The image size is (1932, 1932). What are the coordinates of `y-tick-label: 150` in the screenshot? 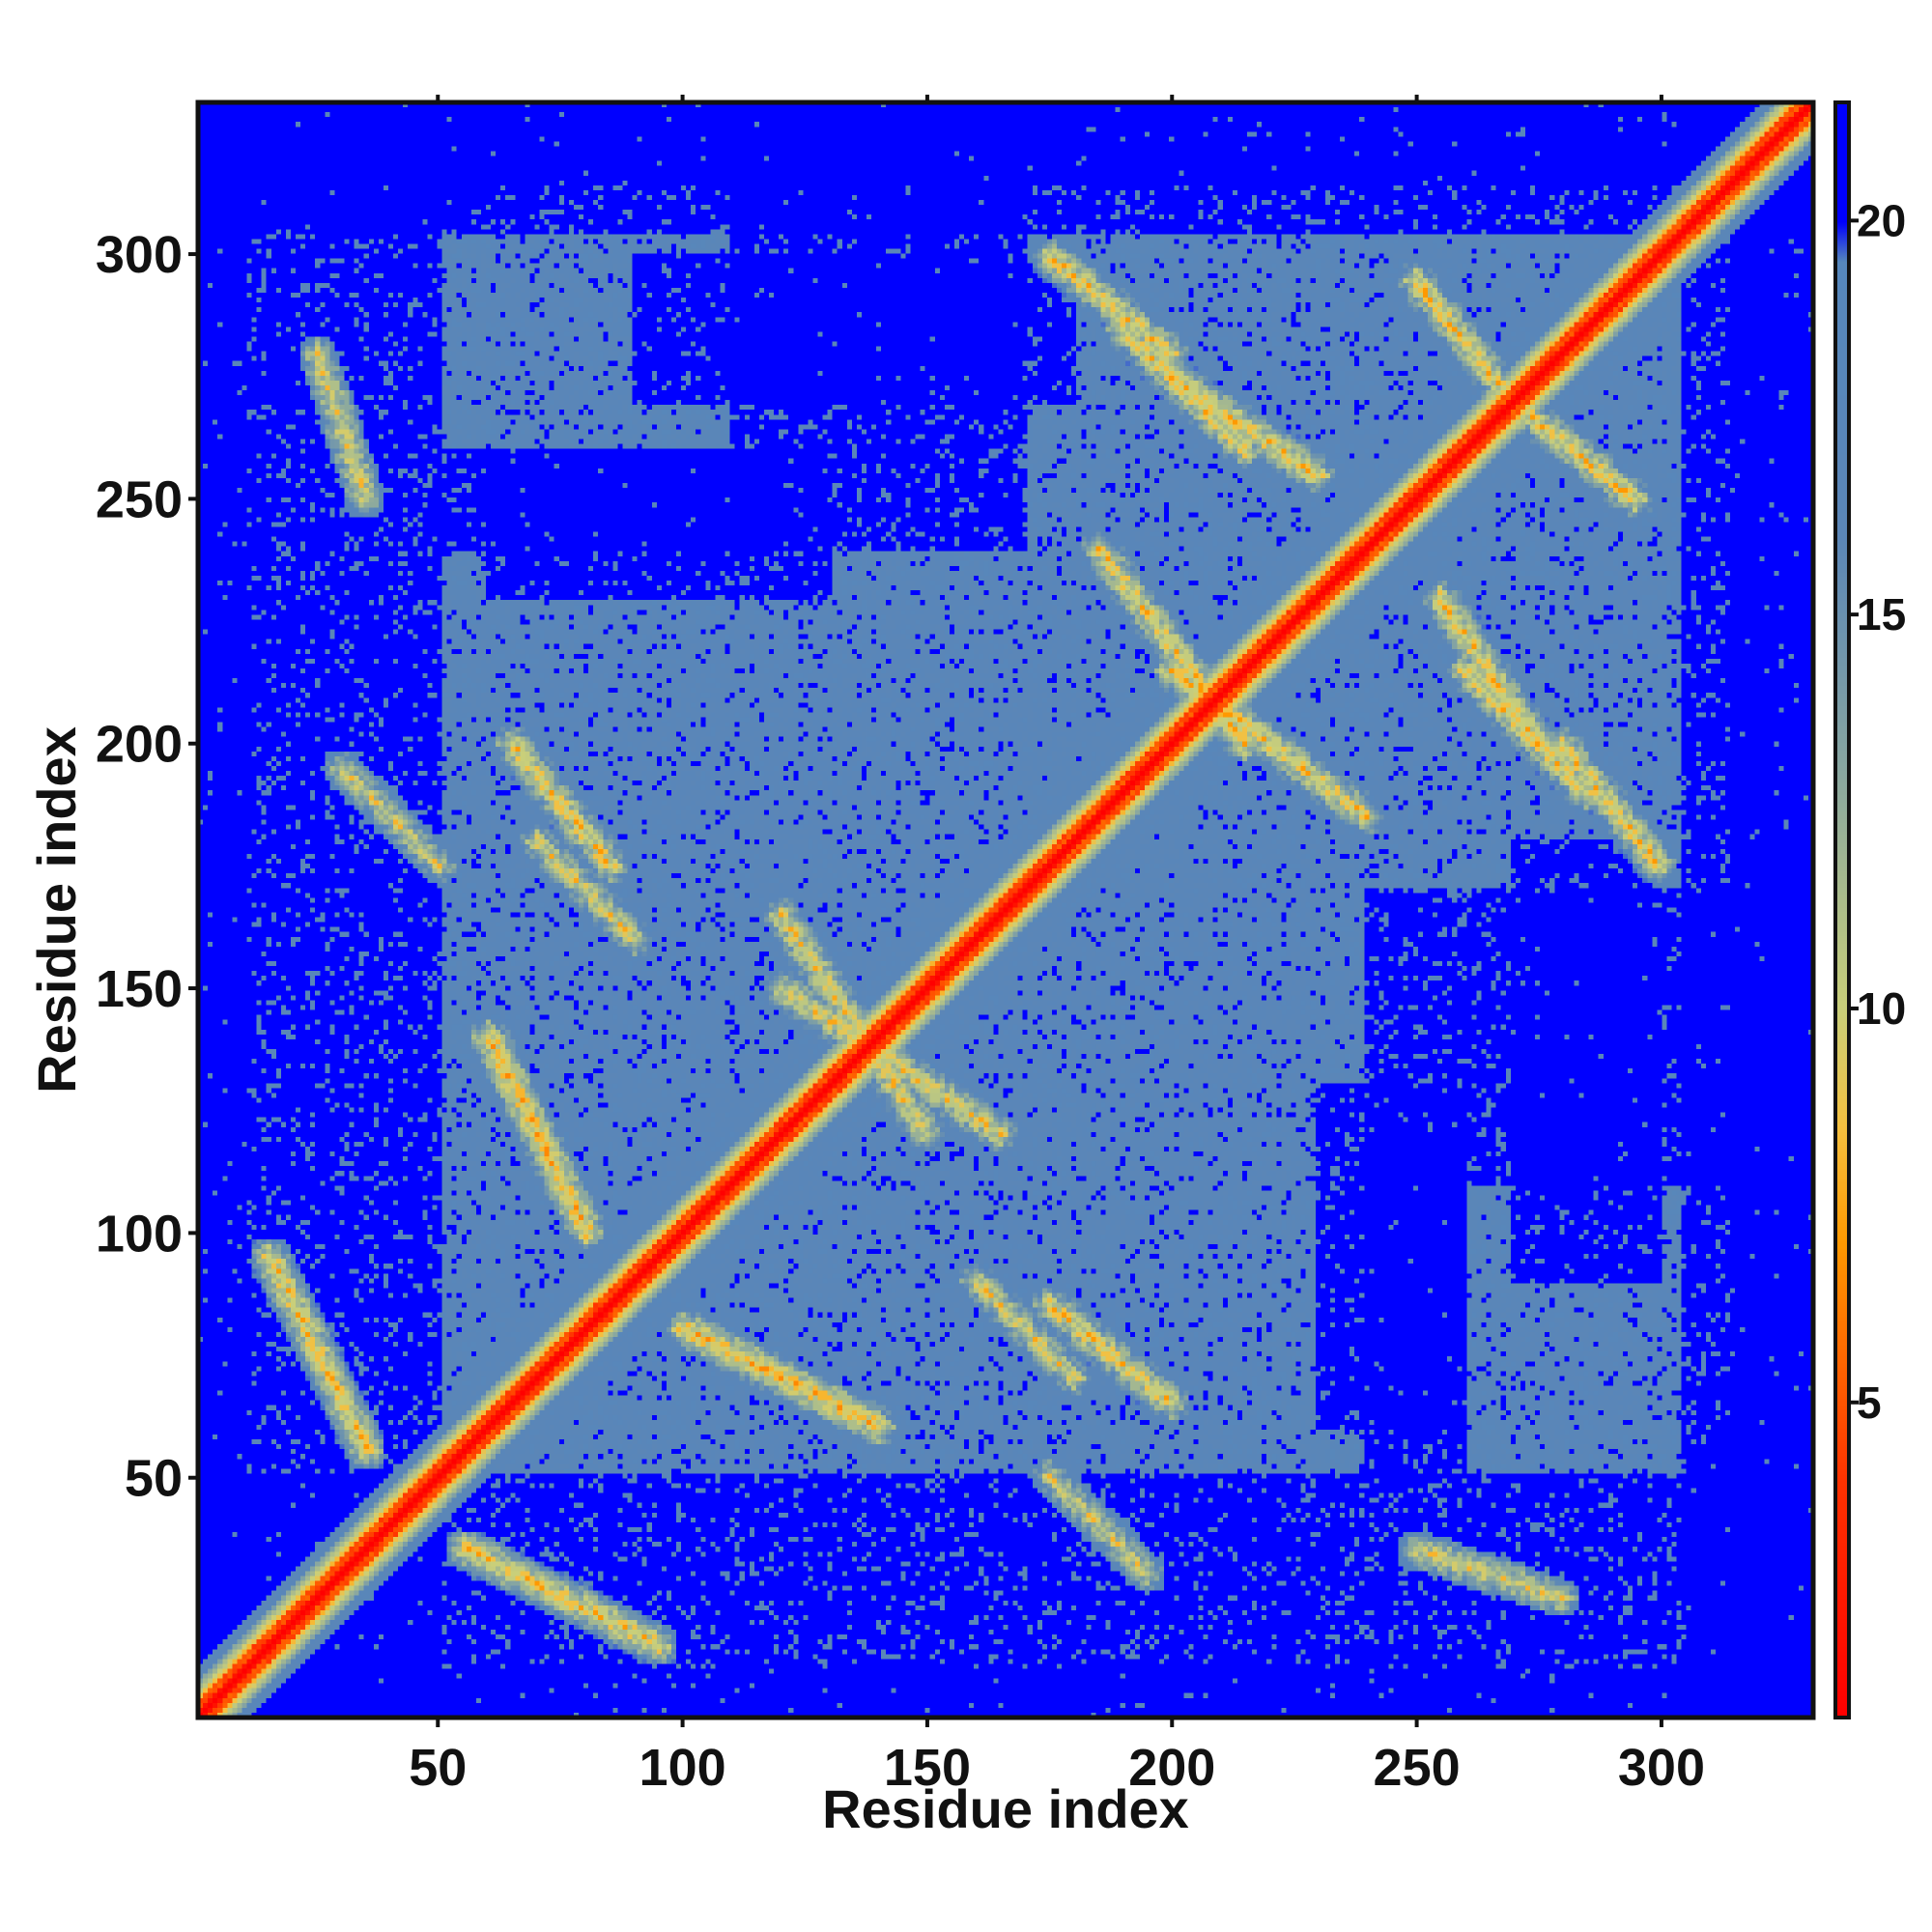 It's located at (139, 989).